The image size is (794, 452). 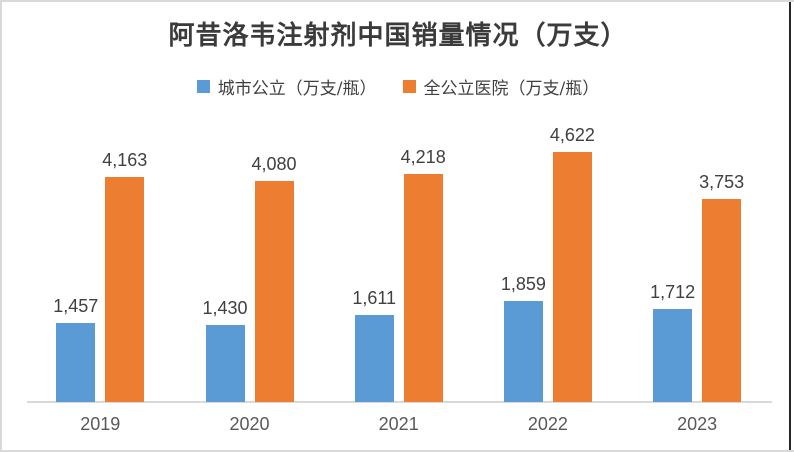 I want to click on legend-label: 城市公立（万支/瓶）, so click(x=297, y=89).